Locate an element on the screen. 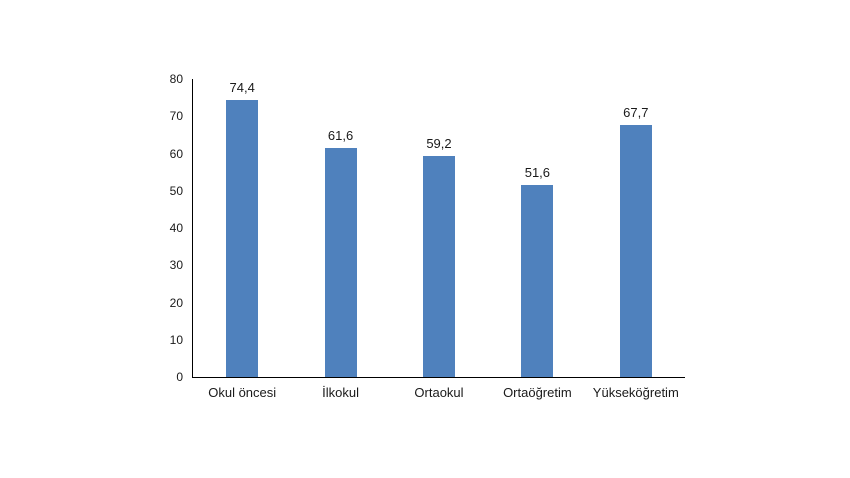 The height and width of the screenshot is (478, 850). category-slot: 61,6 İlkokul is located at coordinates (340, 239).